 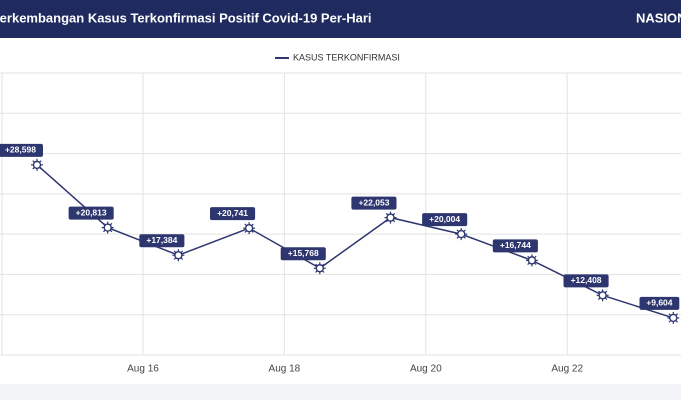 I want to click on data-label: +12,408, so click(x=586, y=280).